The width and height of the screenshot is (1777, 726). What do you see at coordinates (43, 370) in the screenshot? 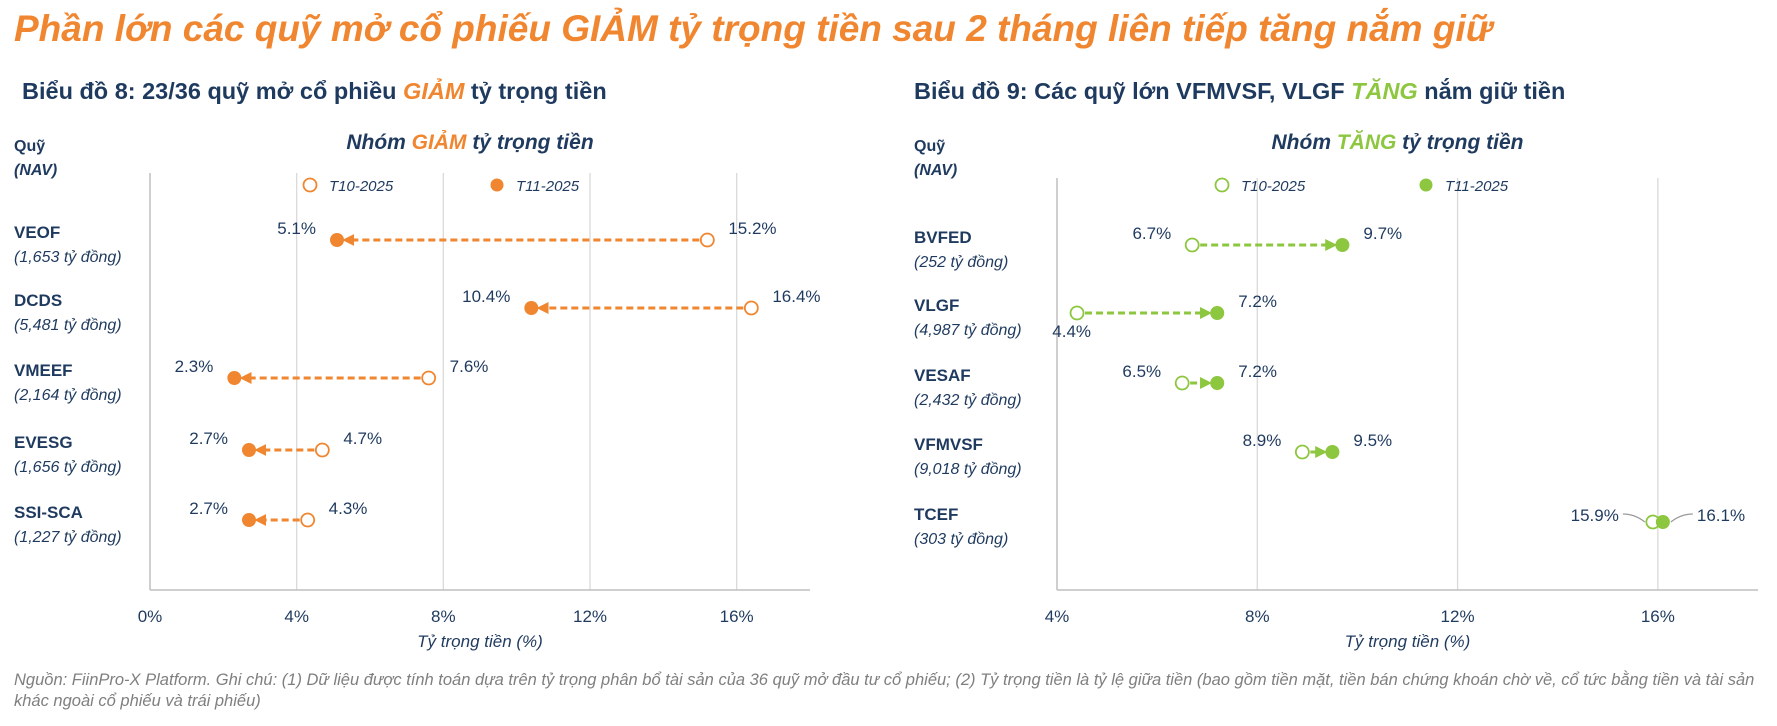
I see `chart-8-fund-name: VMEEF` at bounding box center [43, 370].